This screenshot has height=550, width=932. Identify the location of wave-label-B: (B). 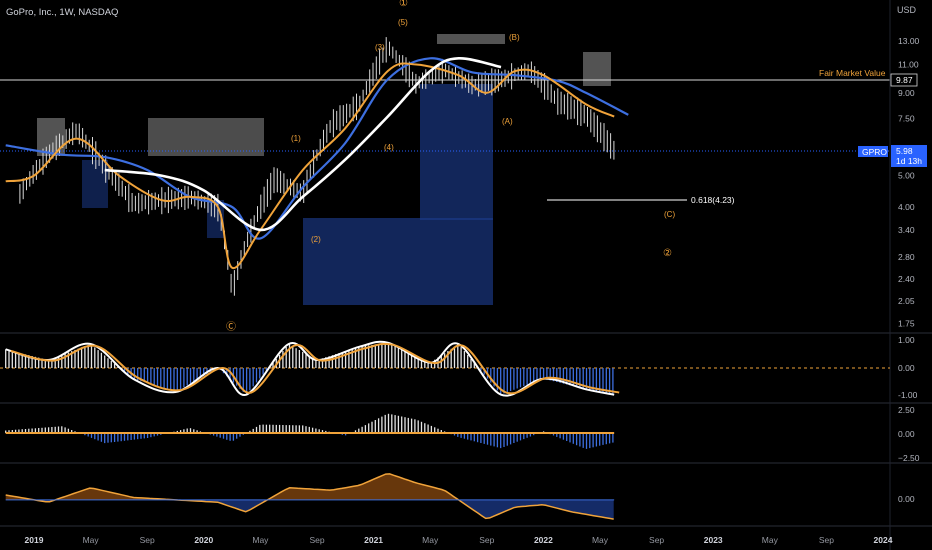
(514, 37).